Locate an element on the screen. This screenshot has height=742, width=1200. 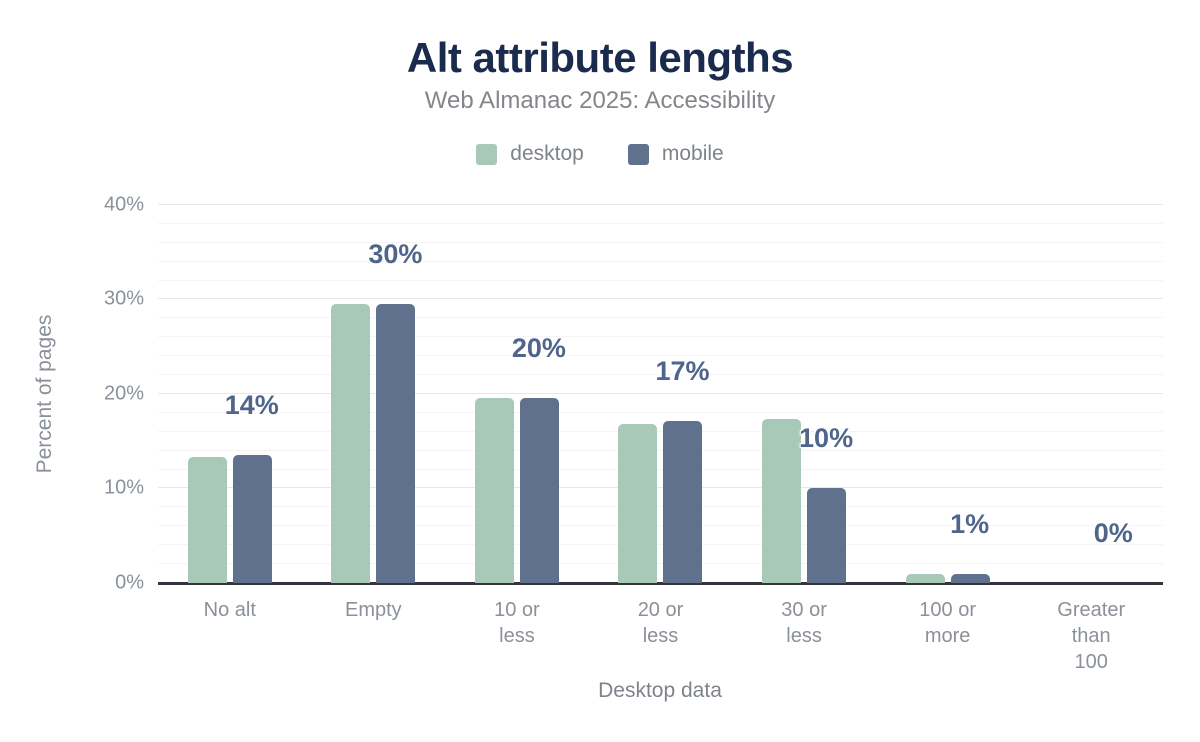
data-label: 10% is located at coordinates (826, 438).